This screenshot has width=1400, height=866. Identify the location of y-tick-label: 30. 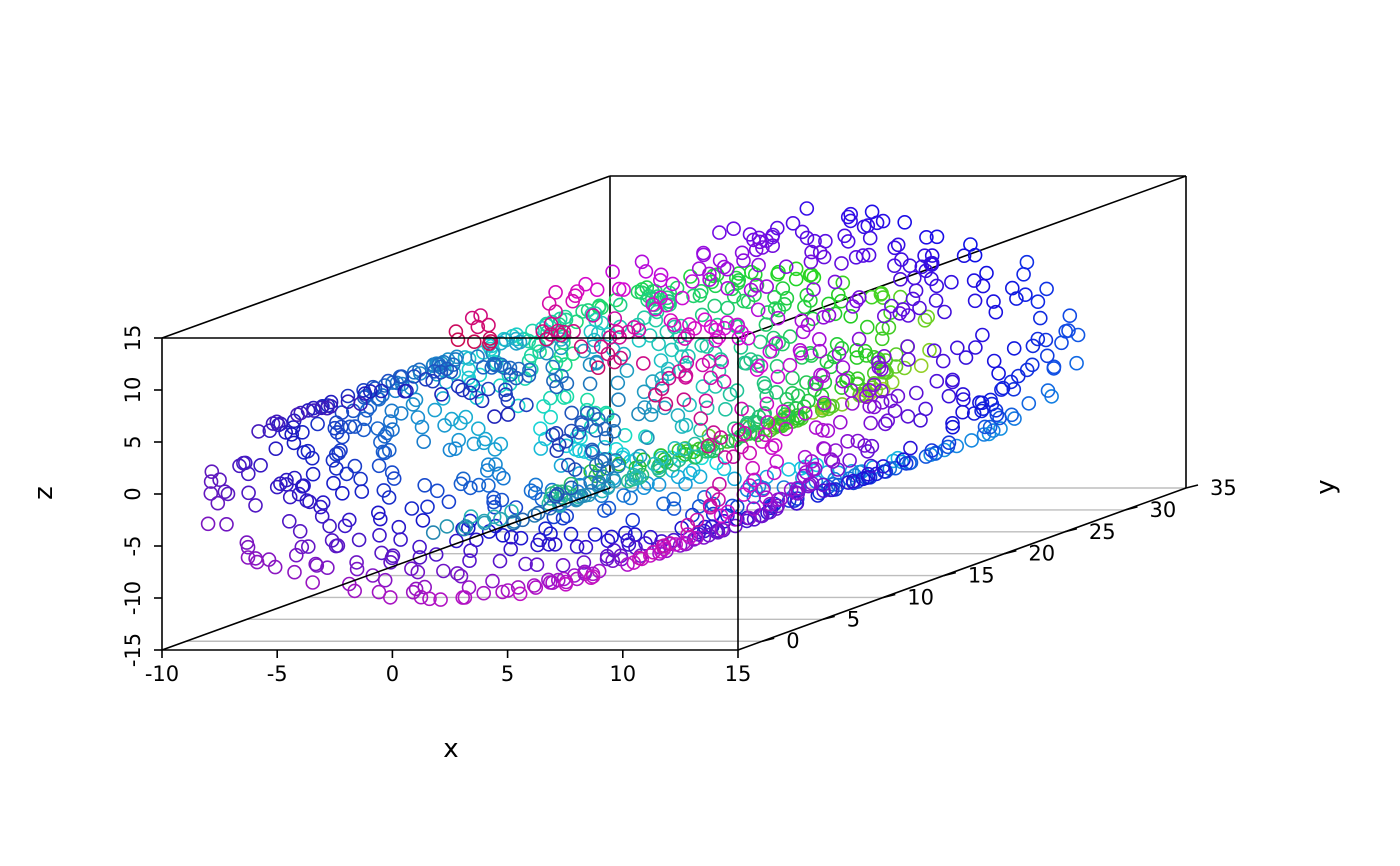
(1162, 510).